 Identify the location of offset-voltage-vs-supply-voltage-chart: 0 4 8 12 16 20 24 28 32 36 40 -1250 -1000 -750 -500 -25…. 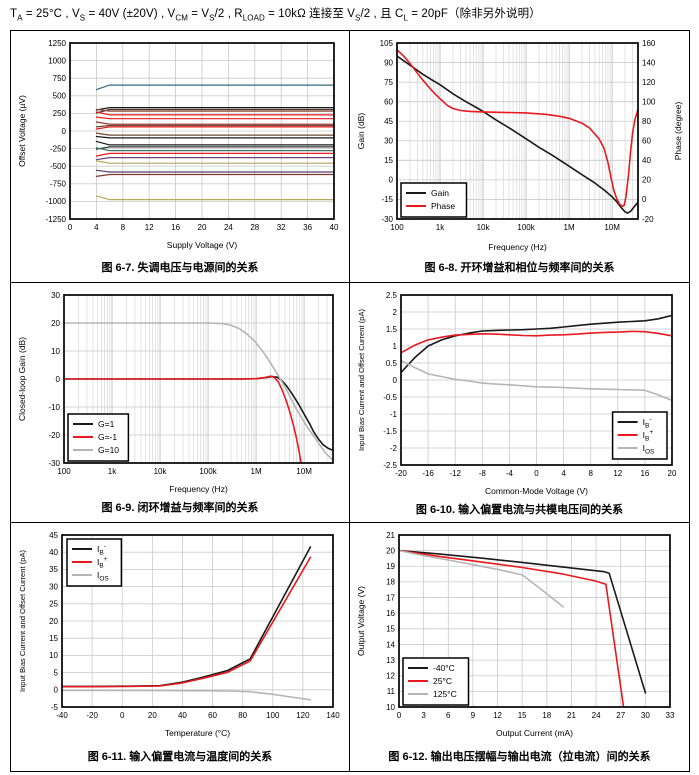
(180, 146).